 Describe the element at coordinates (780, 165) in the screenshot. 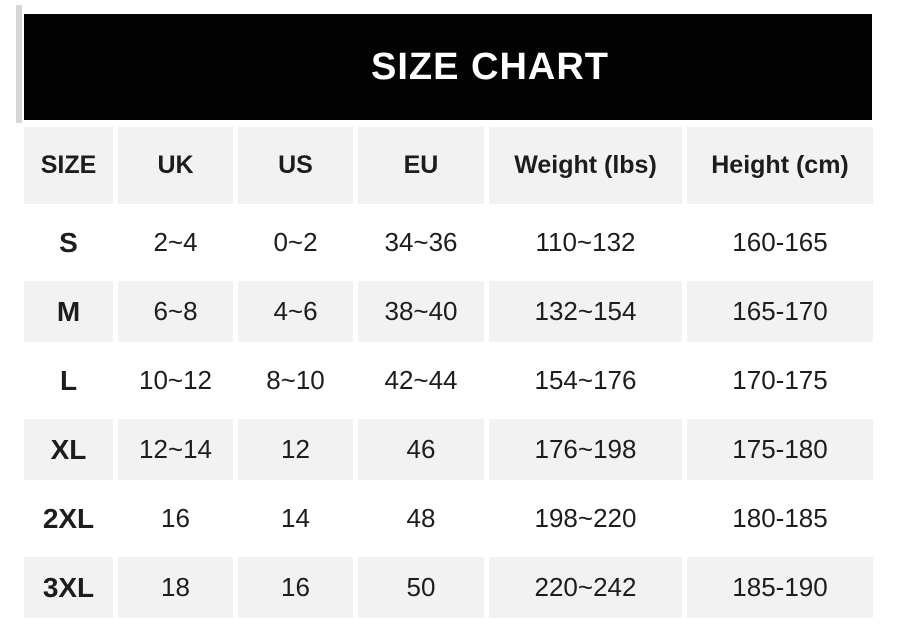

I see `header-cell-height: Height (cm)` at that location.